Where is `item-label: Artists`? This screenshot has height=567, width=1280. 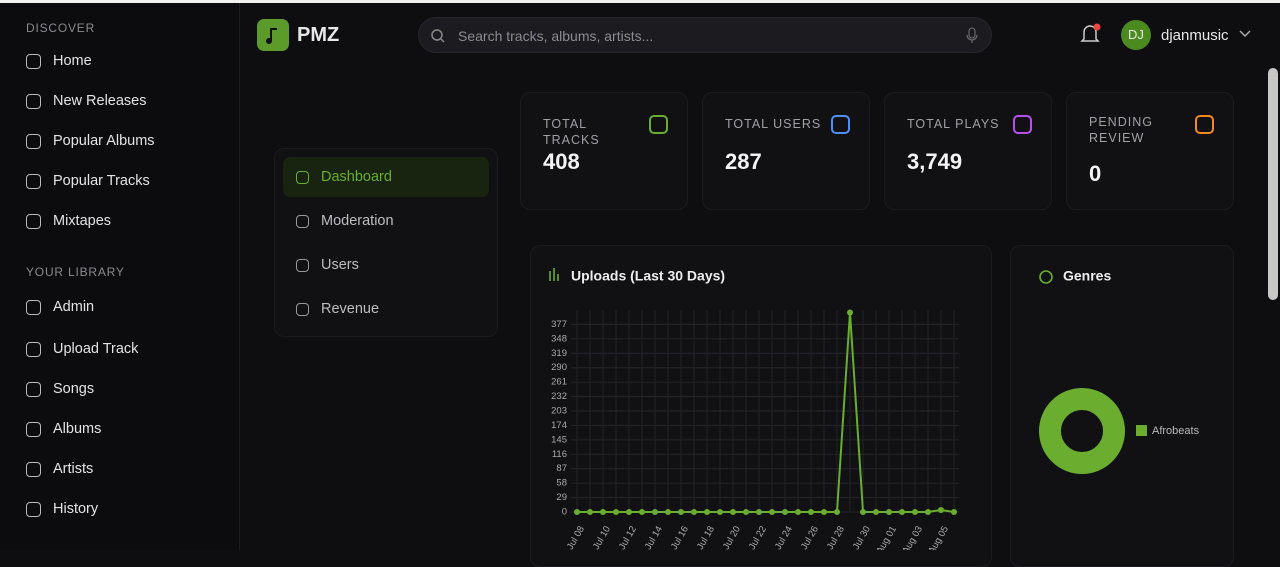 item-label: Artists is located at coordinates (73, 469).